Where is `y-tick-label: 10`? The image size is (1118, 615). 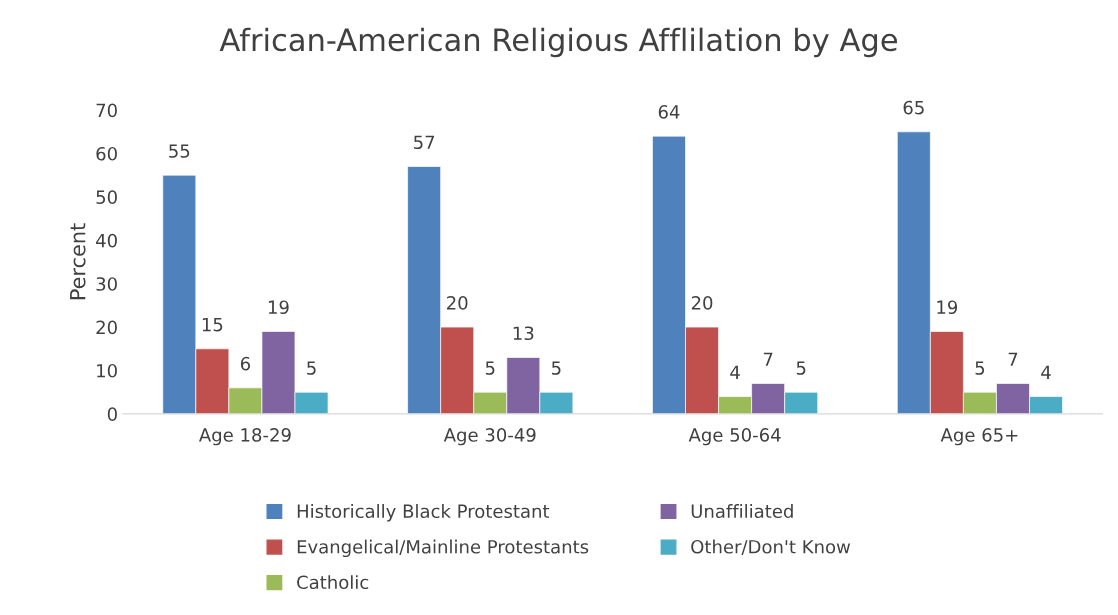
y-tick-label: 10 is located at coordinates (107, 370).